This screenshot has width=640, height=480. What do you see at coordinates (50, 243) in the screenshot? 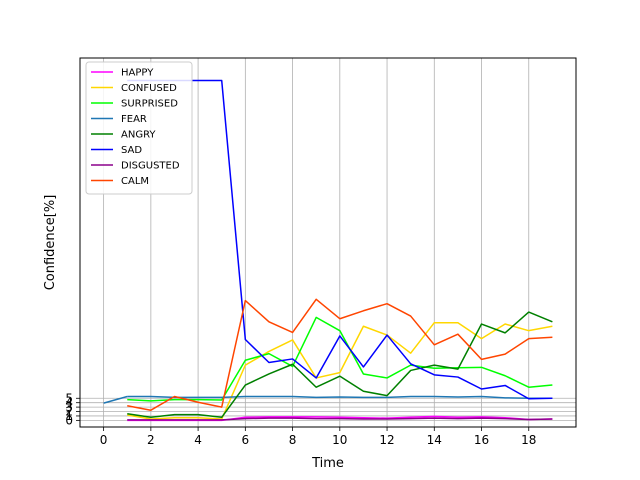
I see `y-axis-label: Confidence[%]` at bounding box center [50, 243].